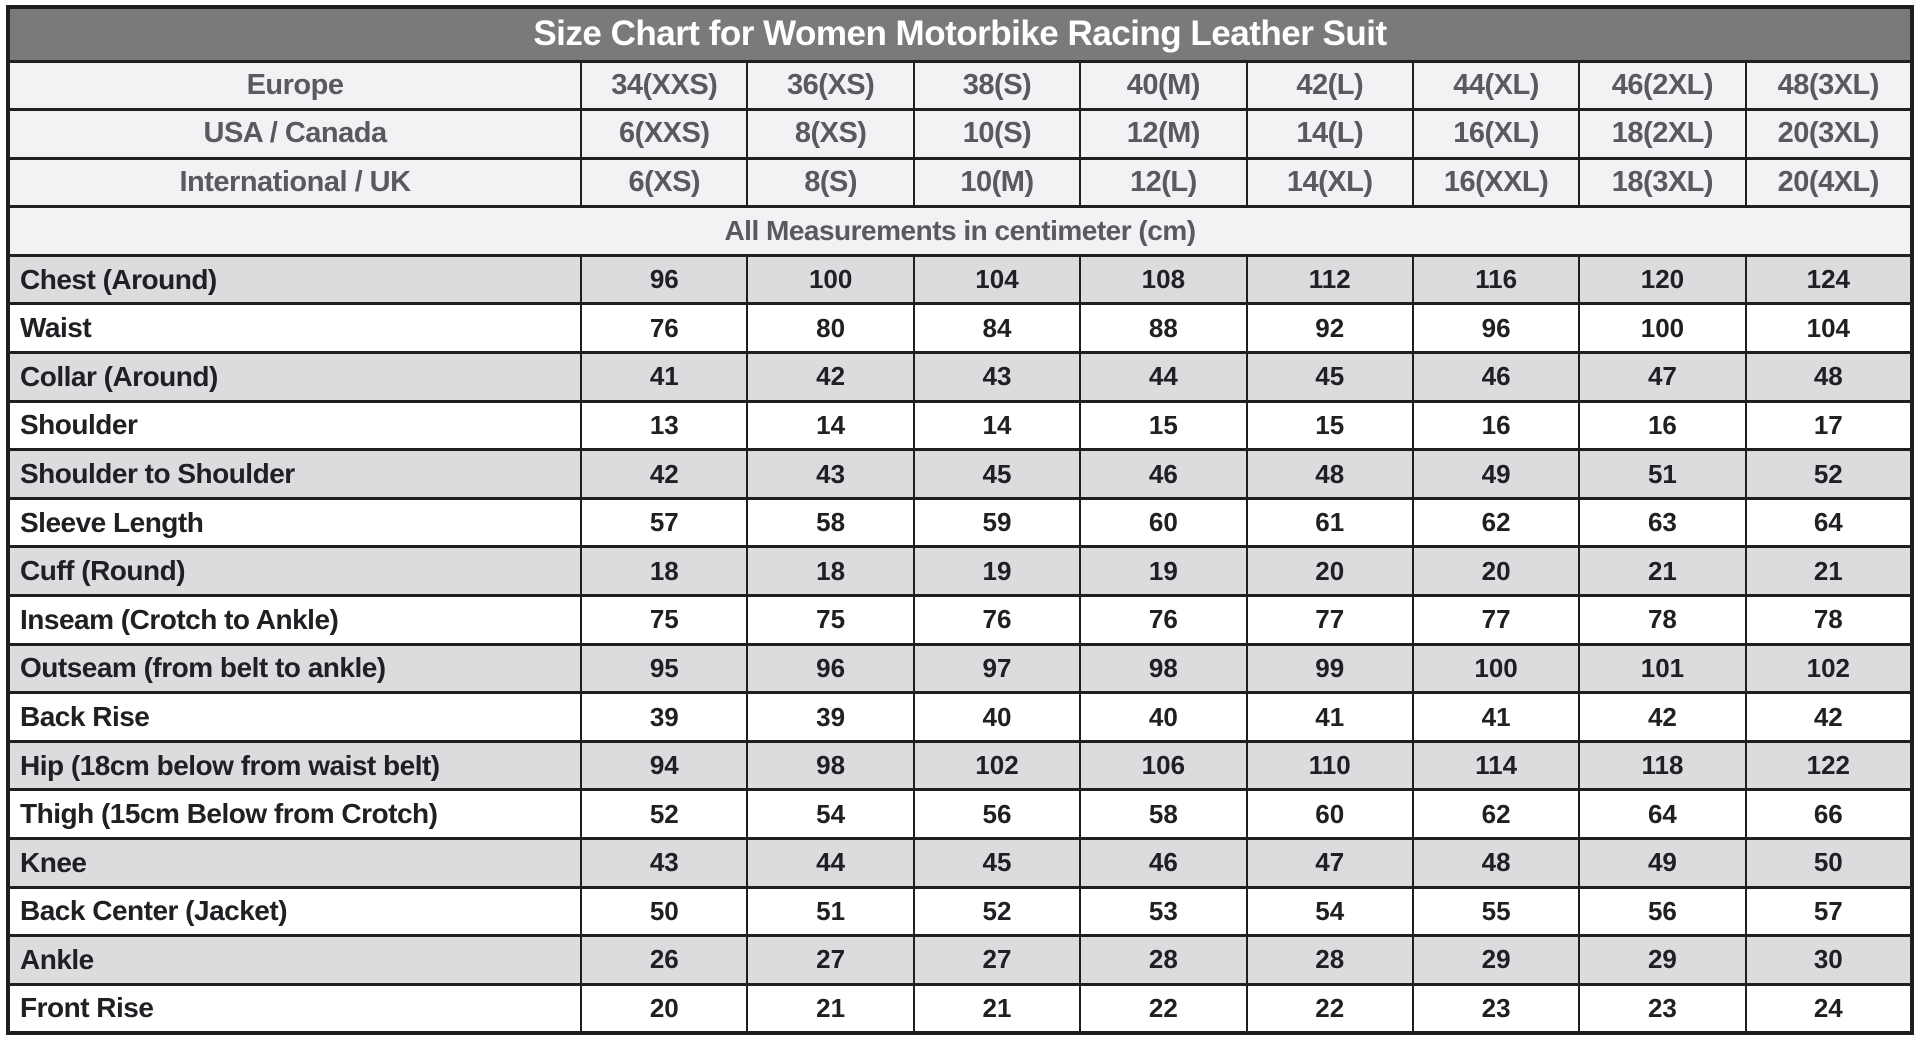 The width and height of the screenshot is (1920, 1040). Describe the element at coordinates (997, 522) in the screenshot. I see `measurement-value-cell: 59` at that location.